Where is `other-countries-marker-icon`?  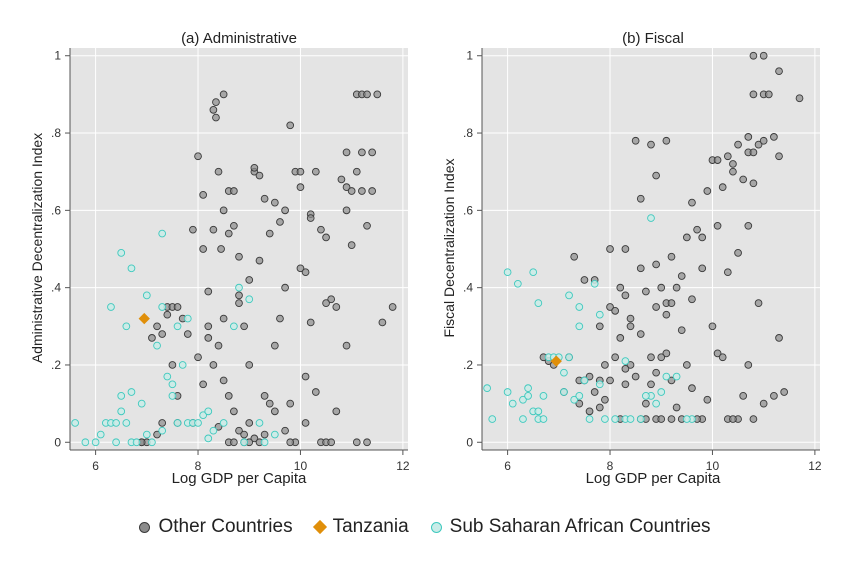 other-countries-marker-icon is located at coordinates (145, 527).